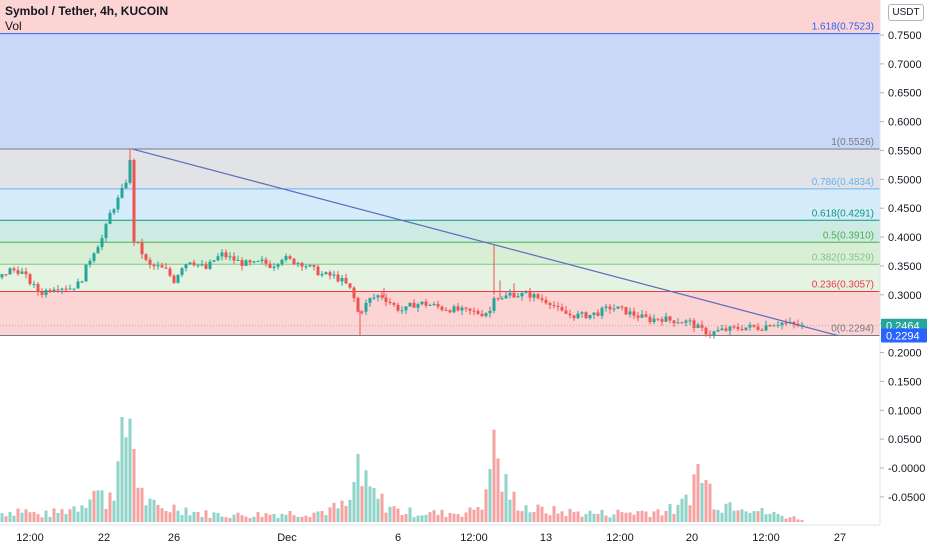  Describe the element at coordinates (440, 534) in the screenshot. I see `time-axis: 12:00 22 26 Dec 6 12:00 13 12:00 20 12:00 27` at that location.